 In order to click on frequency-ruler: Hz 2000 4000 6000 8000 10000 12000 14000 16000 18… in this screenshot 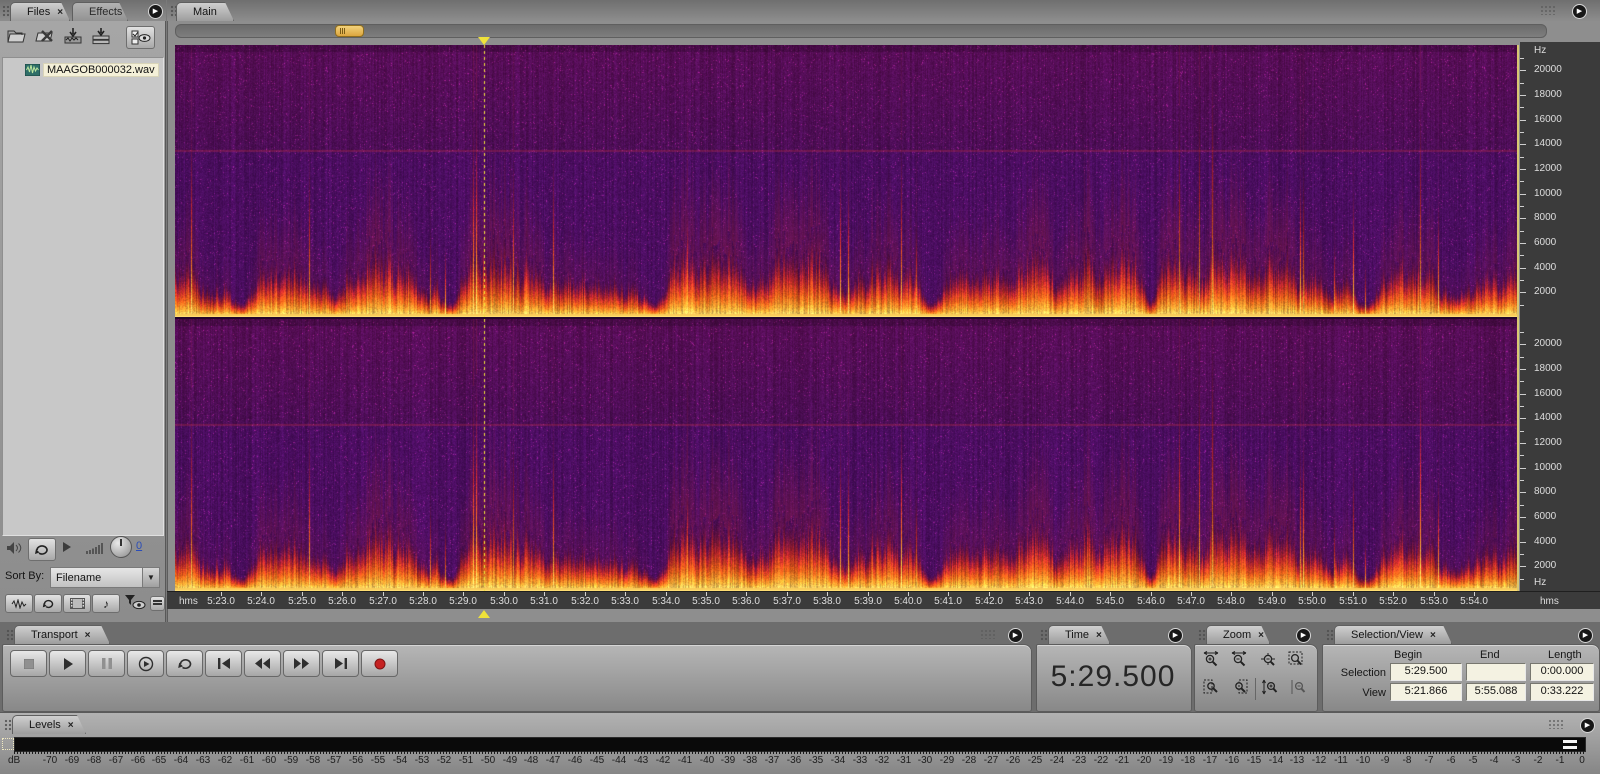, I will do `click(1560, 316)`.